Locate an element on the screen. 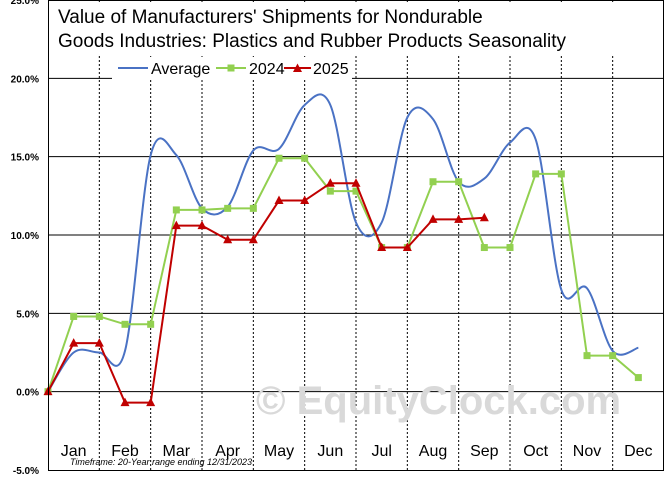 Image resolution: width=664 pixels, height=482 pixels. y-axis-ticks: 25.0% 20.0% 15.0% 10.0% 5.0% 0.0% -5.0% is located at coordinates (25, 238).